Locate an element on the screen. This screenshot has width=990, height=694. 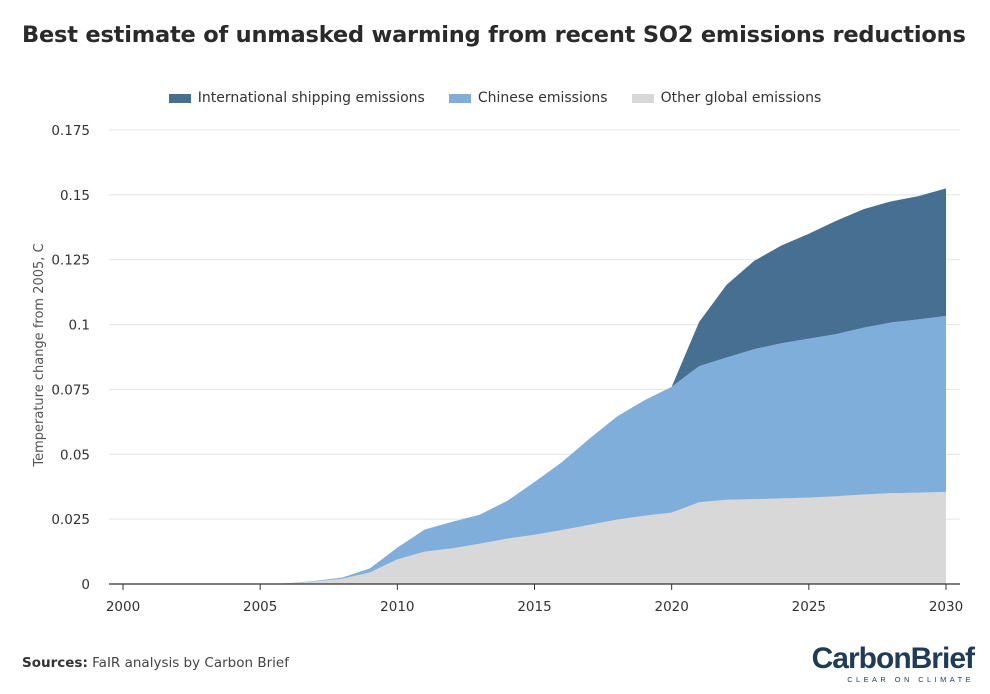
legend-swatch-shipping is located at coordinates (179, 98).